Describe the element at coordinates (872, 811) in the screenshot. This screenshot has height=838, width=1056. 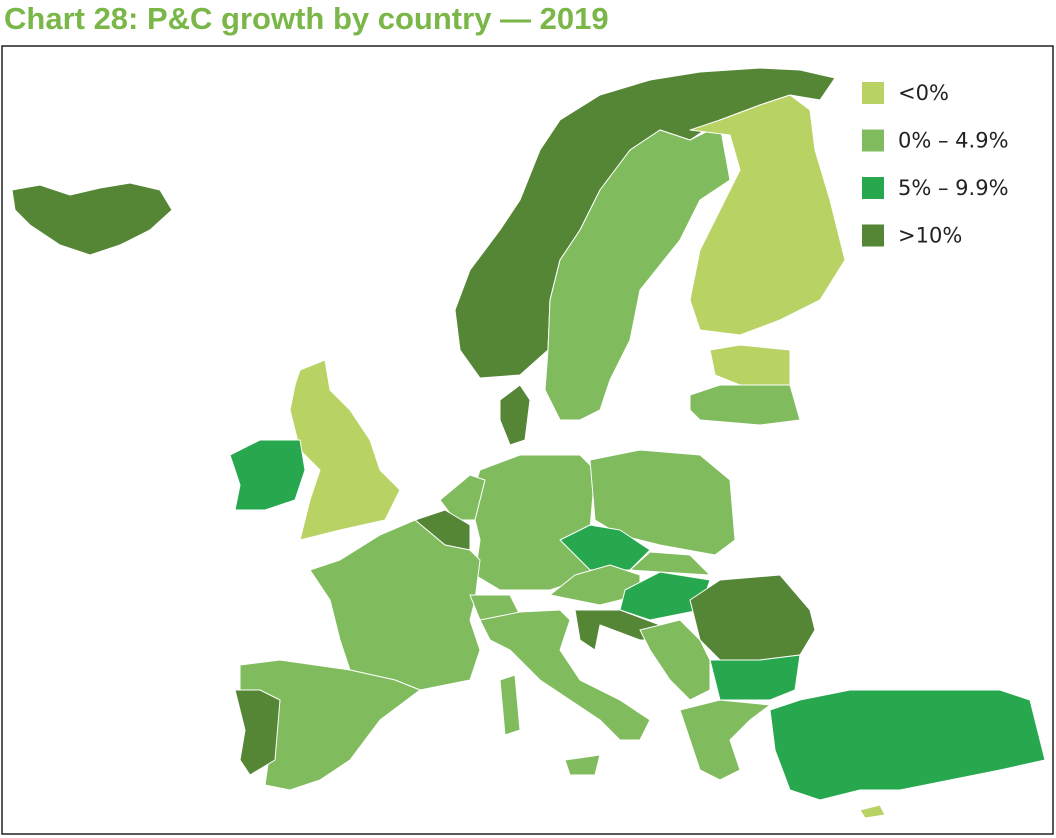
I see `cyprus` at that location.